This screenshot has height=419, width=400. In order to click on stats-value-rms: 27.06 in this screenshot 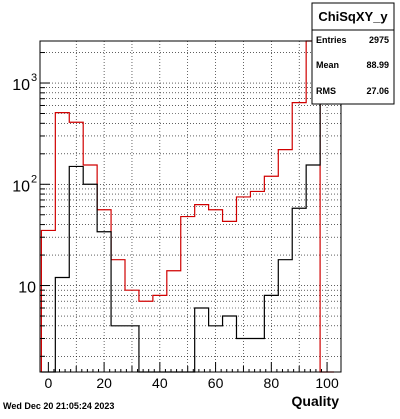, I will do `click(377, 91)`.